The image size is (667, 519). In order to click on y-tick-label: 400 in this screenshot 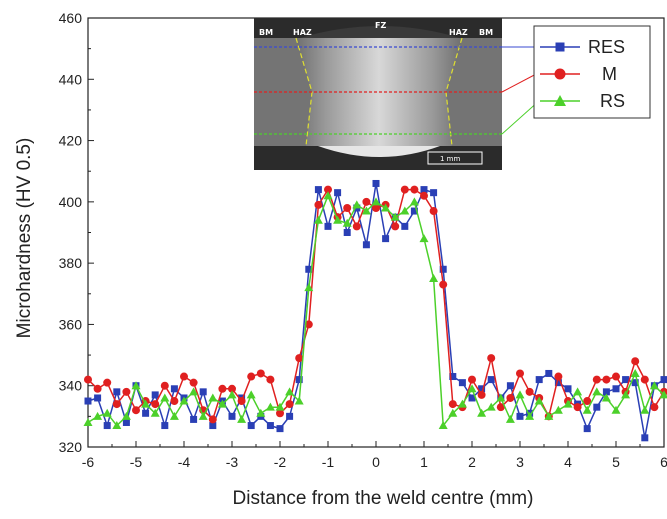, I will do `click(71, 202)`.